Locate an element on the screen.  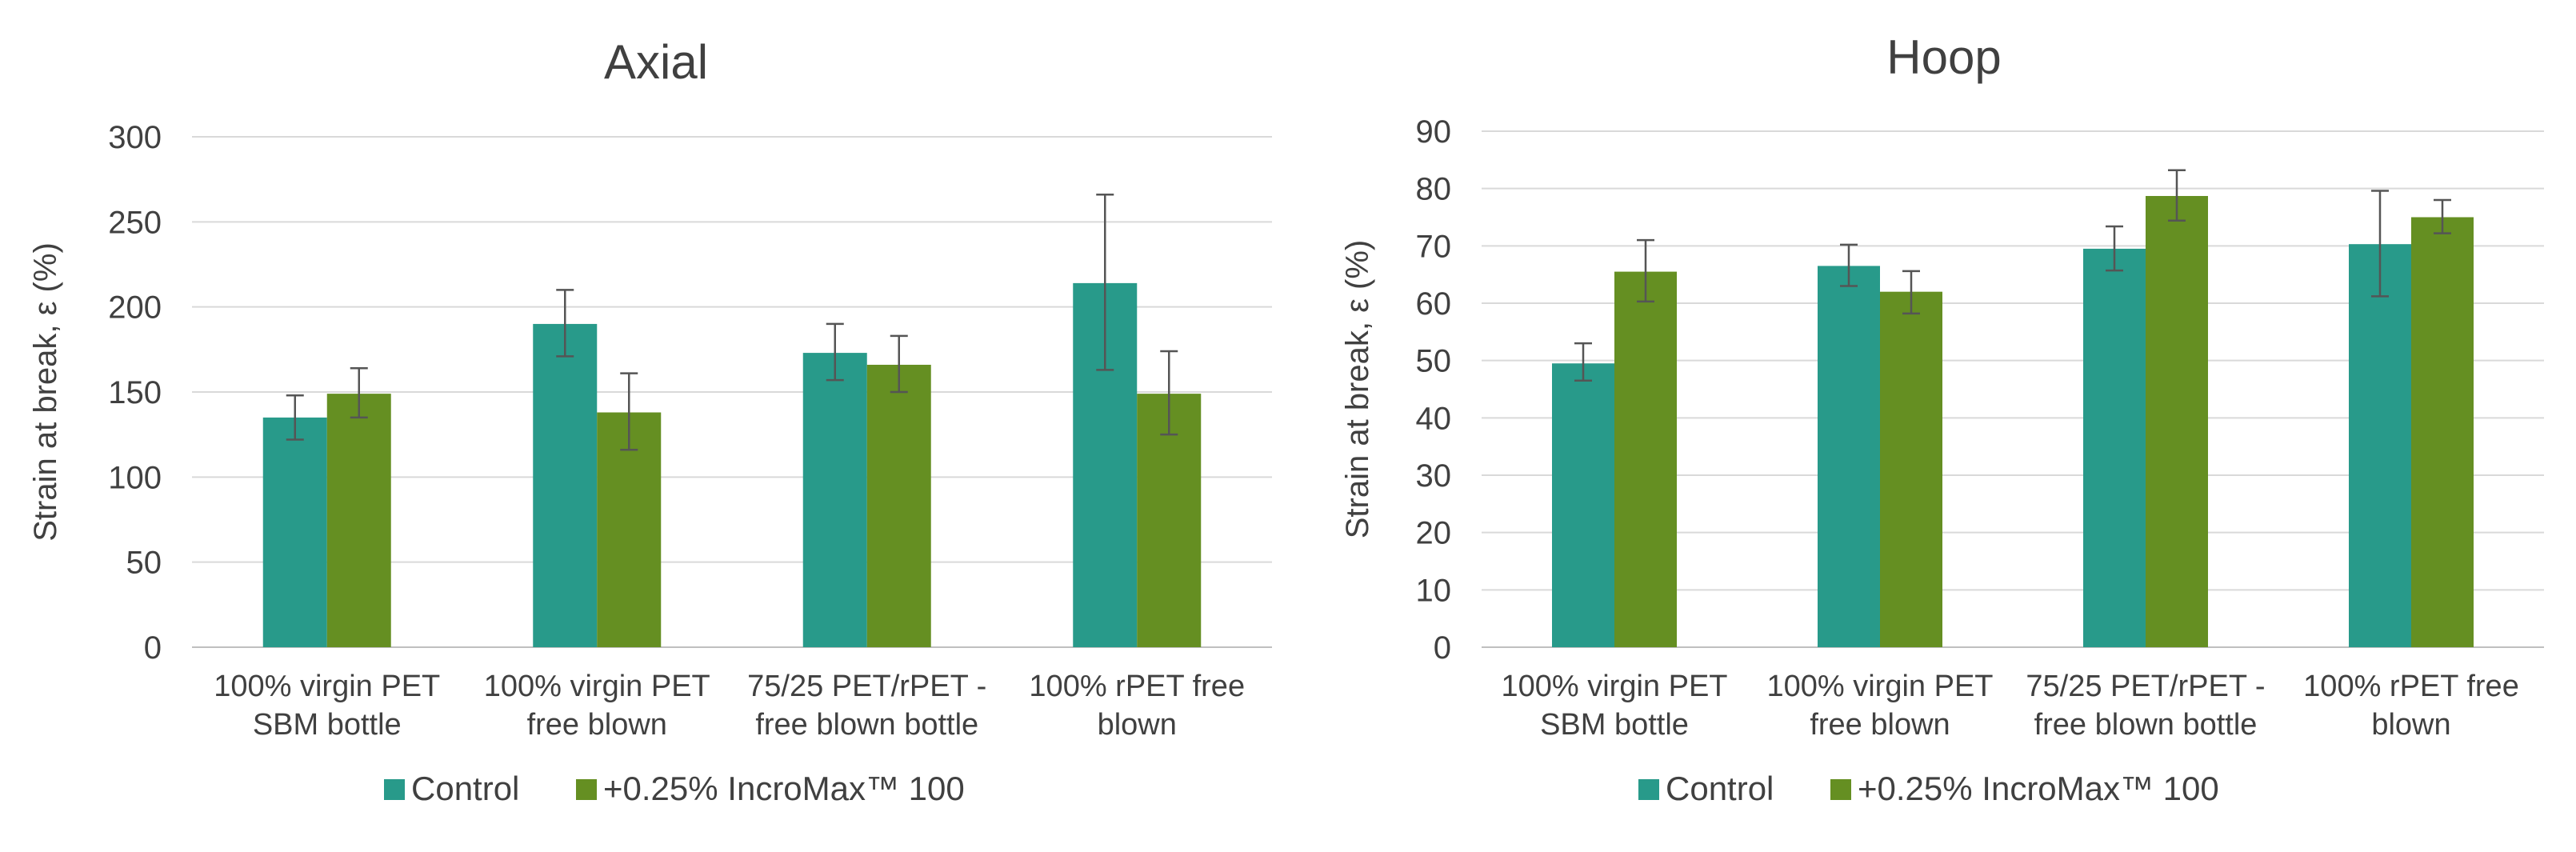
axial-y-tick-label: 200 is located at coordinates (135, 308).